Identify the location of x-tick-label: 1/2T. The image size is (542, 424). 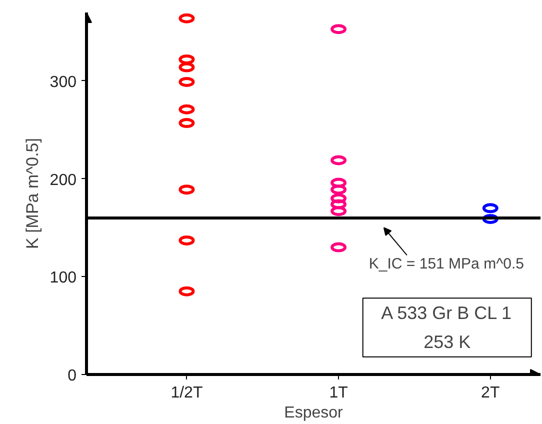
(186, 393).